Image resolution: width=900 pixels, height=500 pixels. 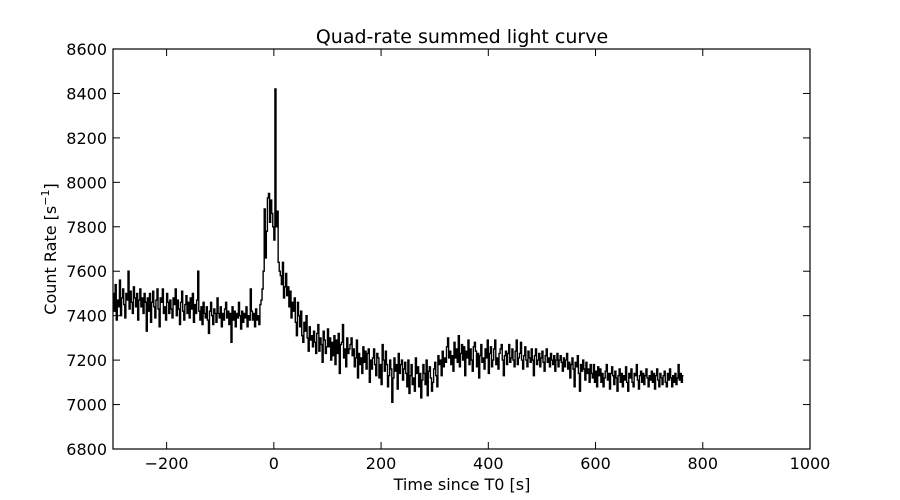 What do you see at coordinates (45, 198) in the screenshot?
I see `y-axis-label-exponent: −1` at bounding box center [45, 198].